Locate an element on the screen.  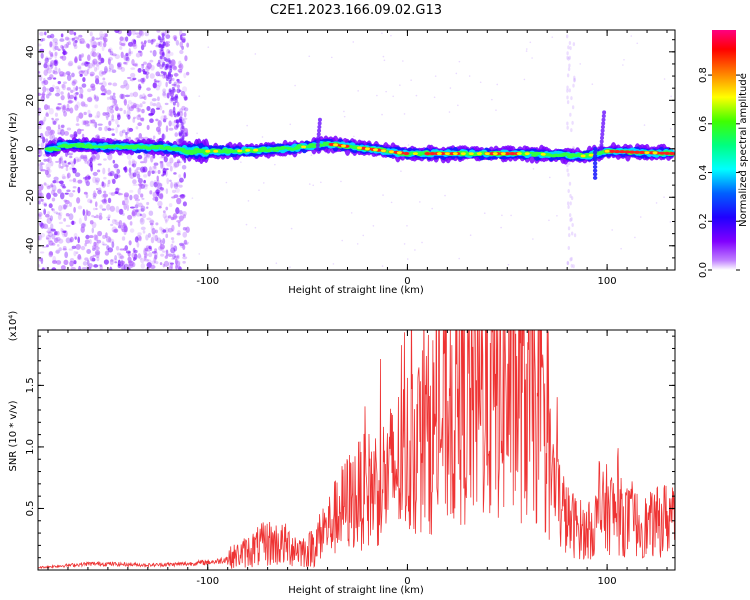
x-tick-label: -100 is located at coordinates (207, 281).